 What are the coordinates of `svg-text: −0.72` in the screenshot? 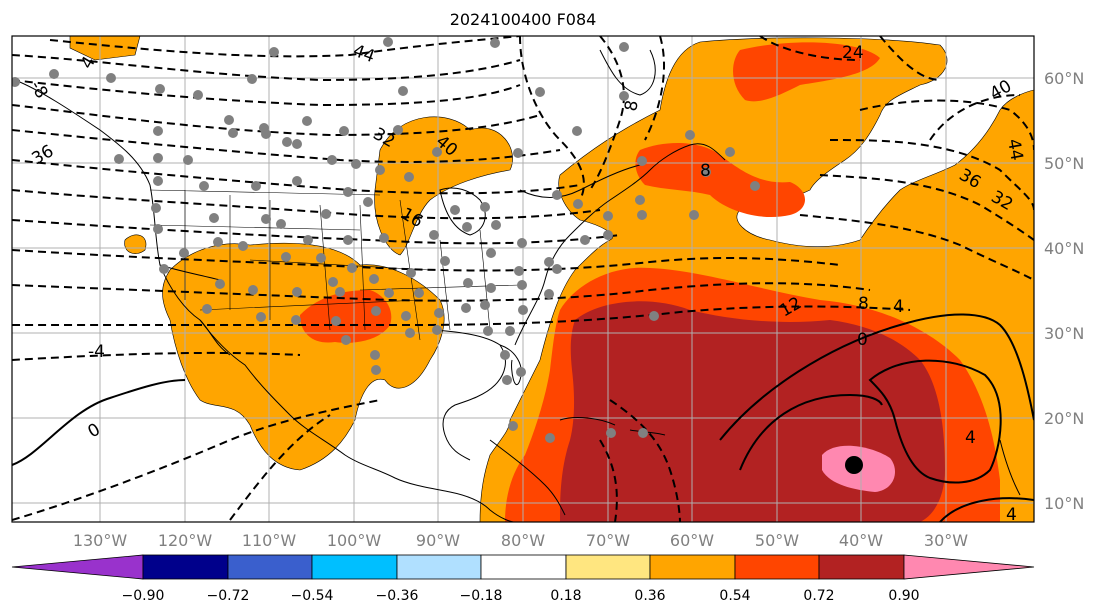 It's located at (228, 596).